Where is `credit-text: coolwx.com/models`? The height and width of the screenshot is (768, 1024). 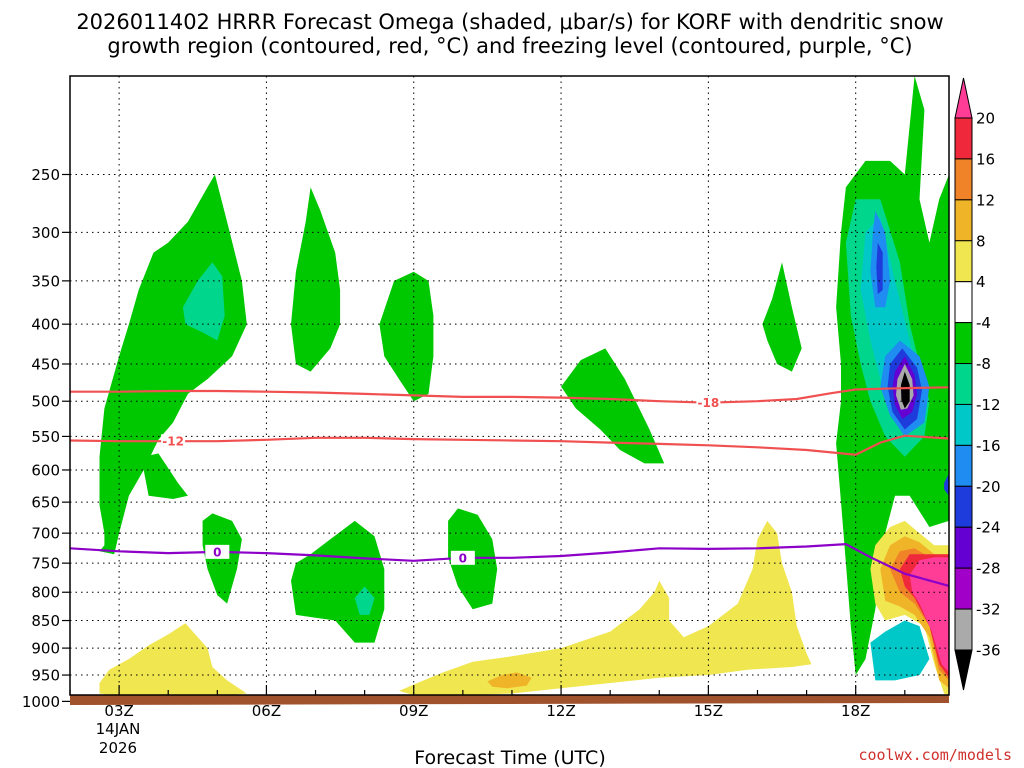
credit-text: coolwx.com/models is located at coordinates (935, 755).